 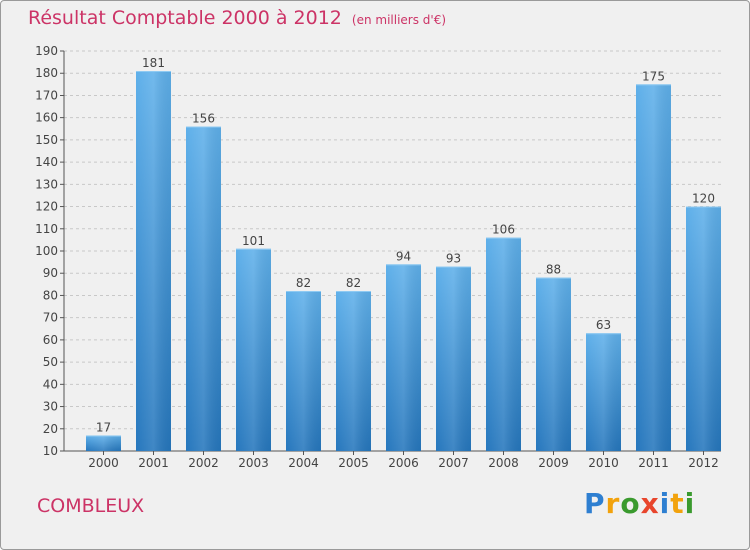 I want to click on x-tick-label: 2003, so click(x=253, y=463).